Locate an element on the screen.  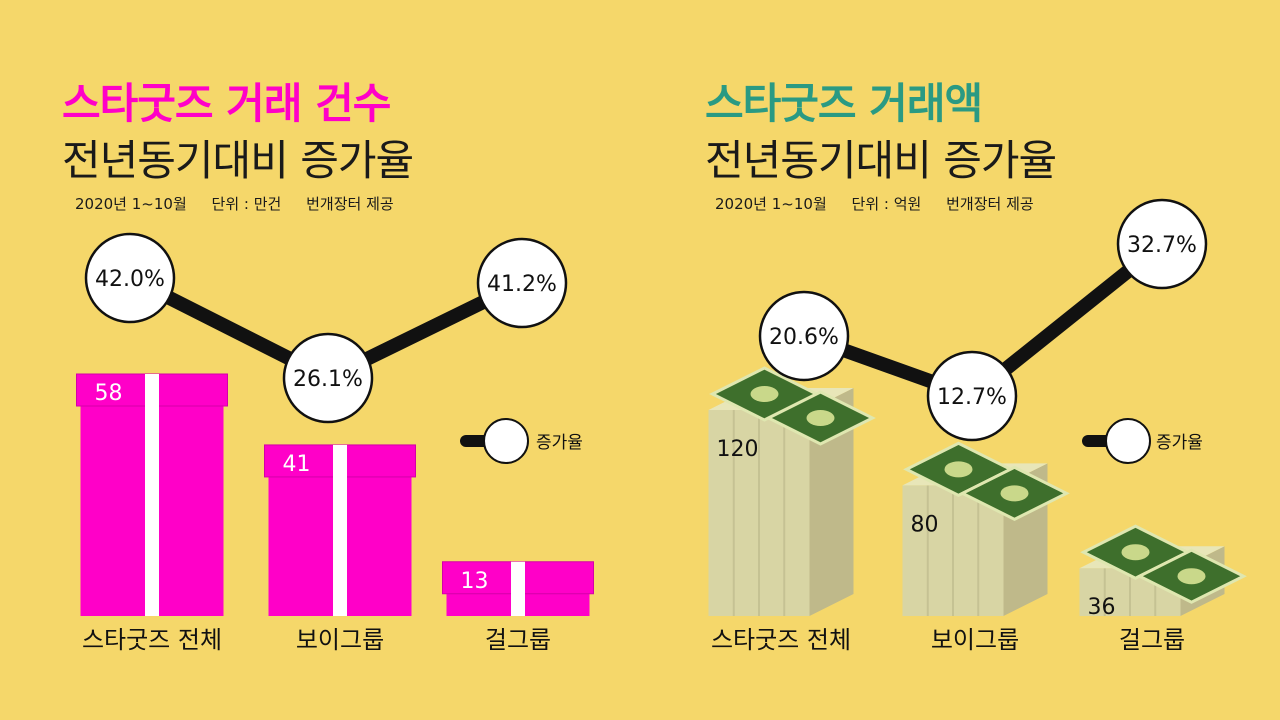
gift-box-icon: 58 is located at coordinates (152, 494).